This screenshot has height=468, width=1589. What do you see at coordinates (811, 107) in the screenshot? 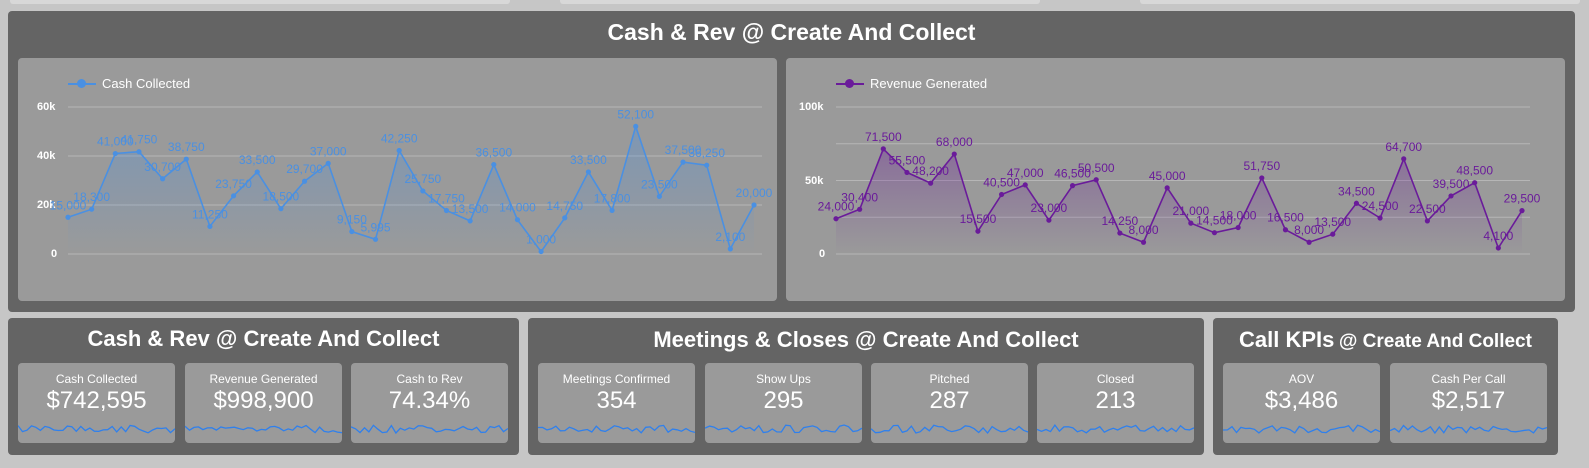
I see `rev-ytick-100k: 100k` at bounding box center [811, 107].